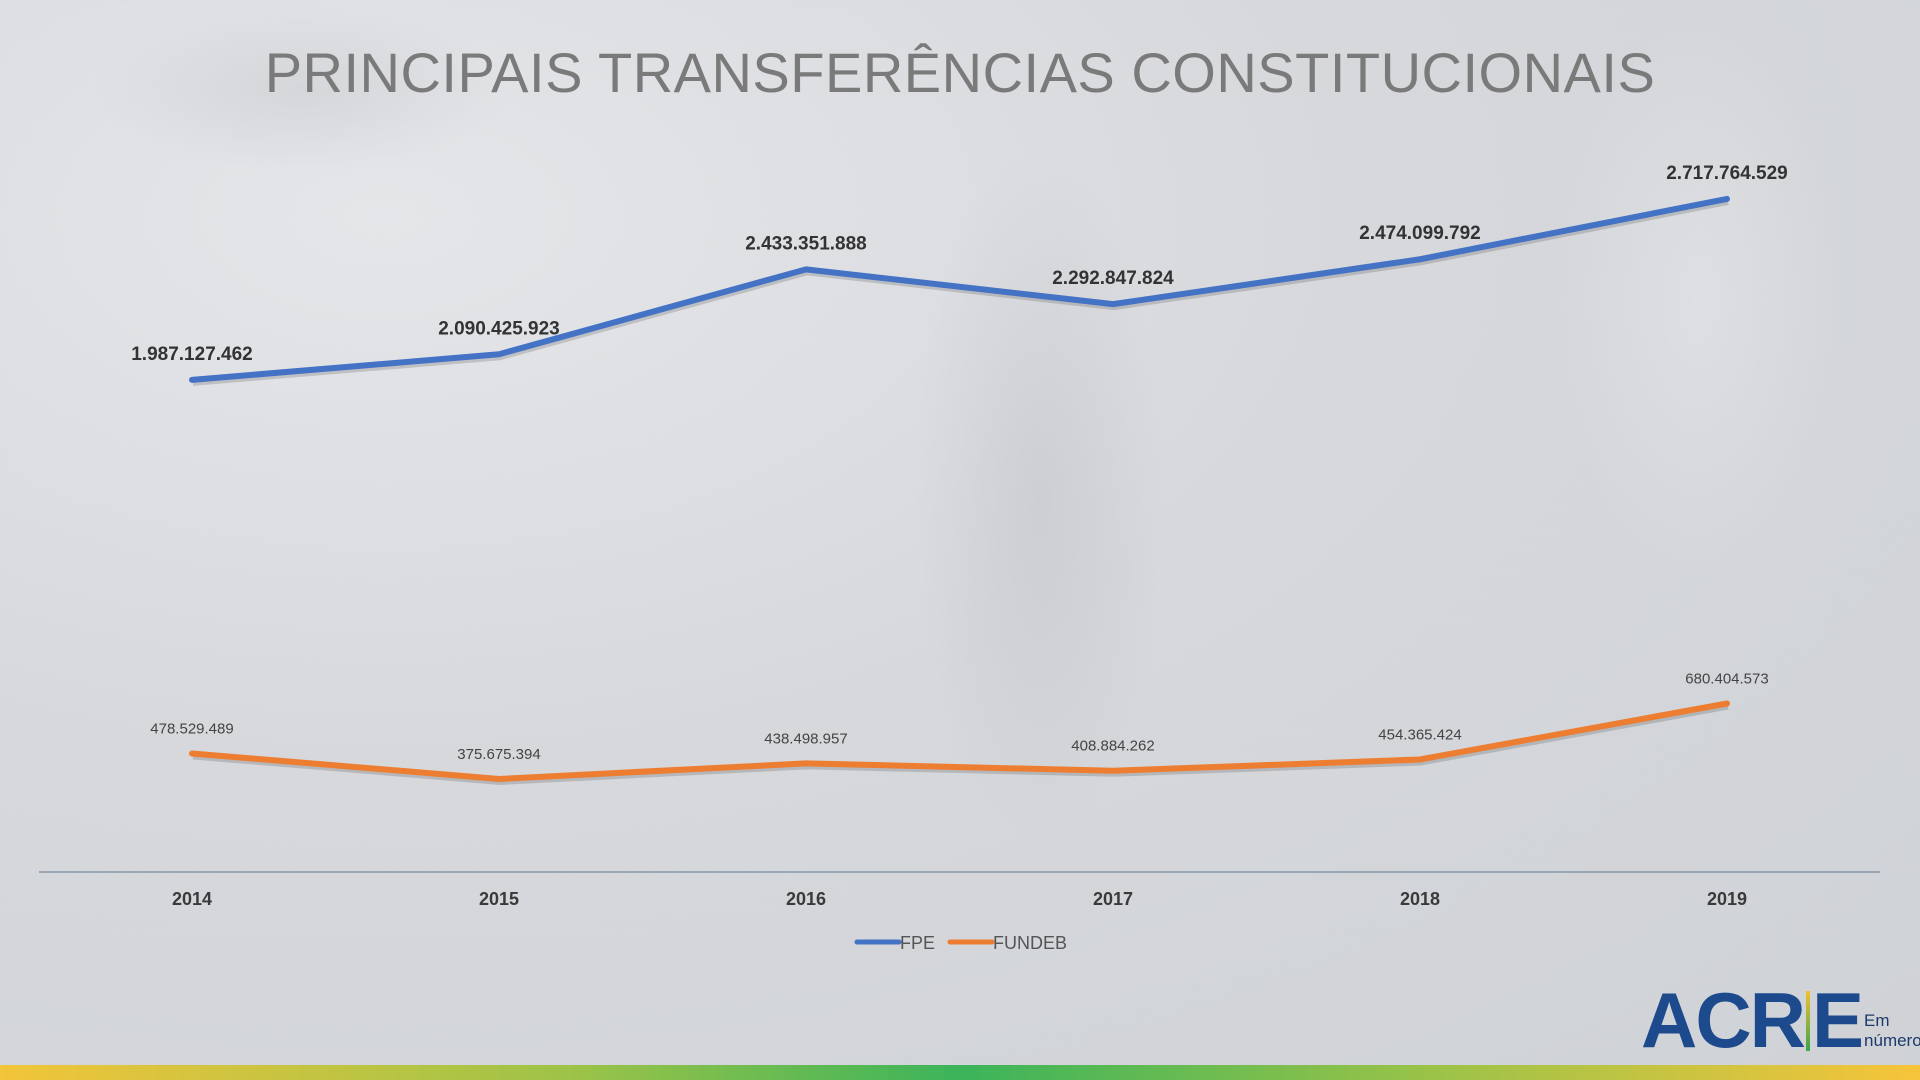 This screenshot has height=1080, width=1920. I want to click on data-label: 438.498.957, so click(805, 738).